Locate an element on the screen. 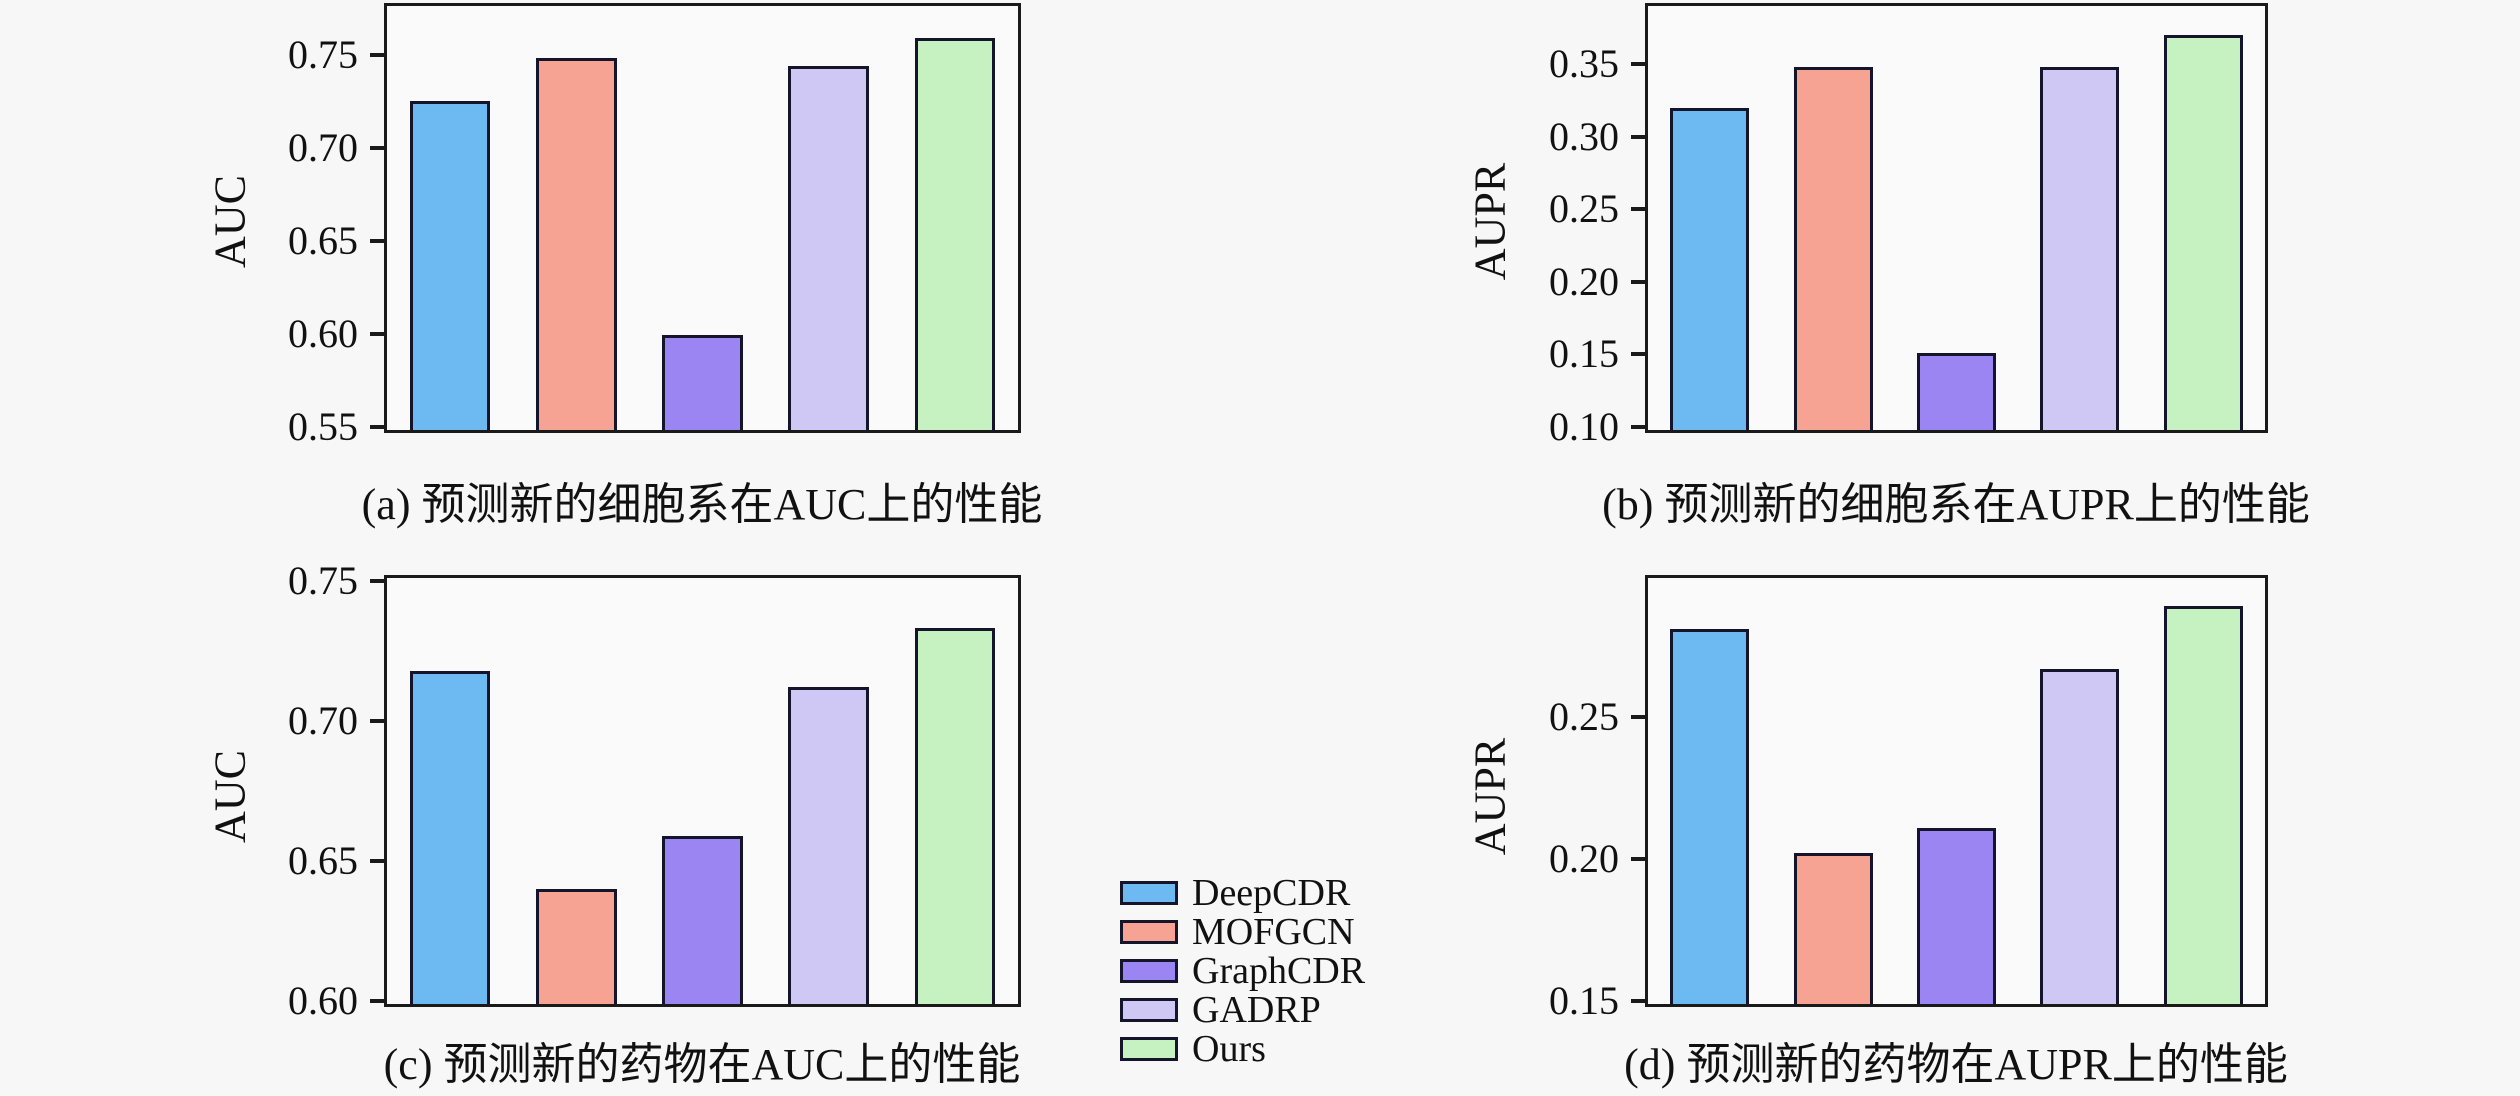  legend-label: GraphCDR is located at coordinates (1279, 971).